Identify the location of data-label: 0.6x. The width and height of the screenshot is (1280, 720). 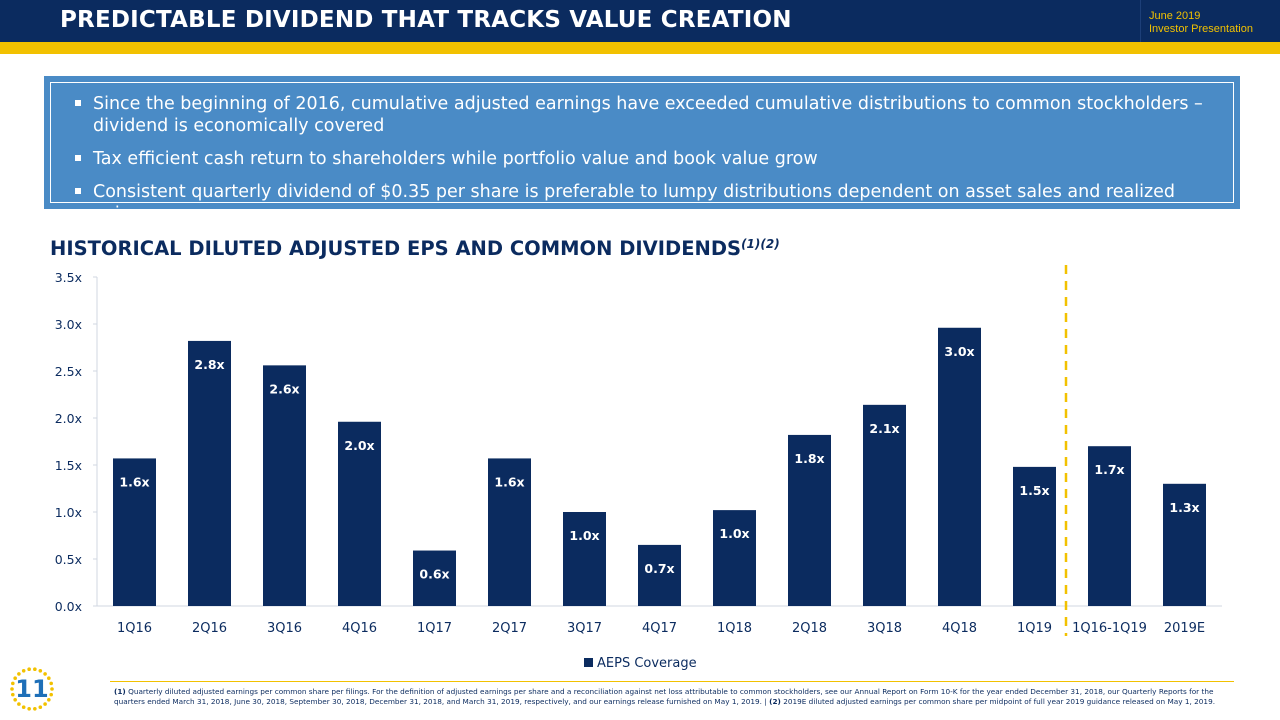
(434, 574).